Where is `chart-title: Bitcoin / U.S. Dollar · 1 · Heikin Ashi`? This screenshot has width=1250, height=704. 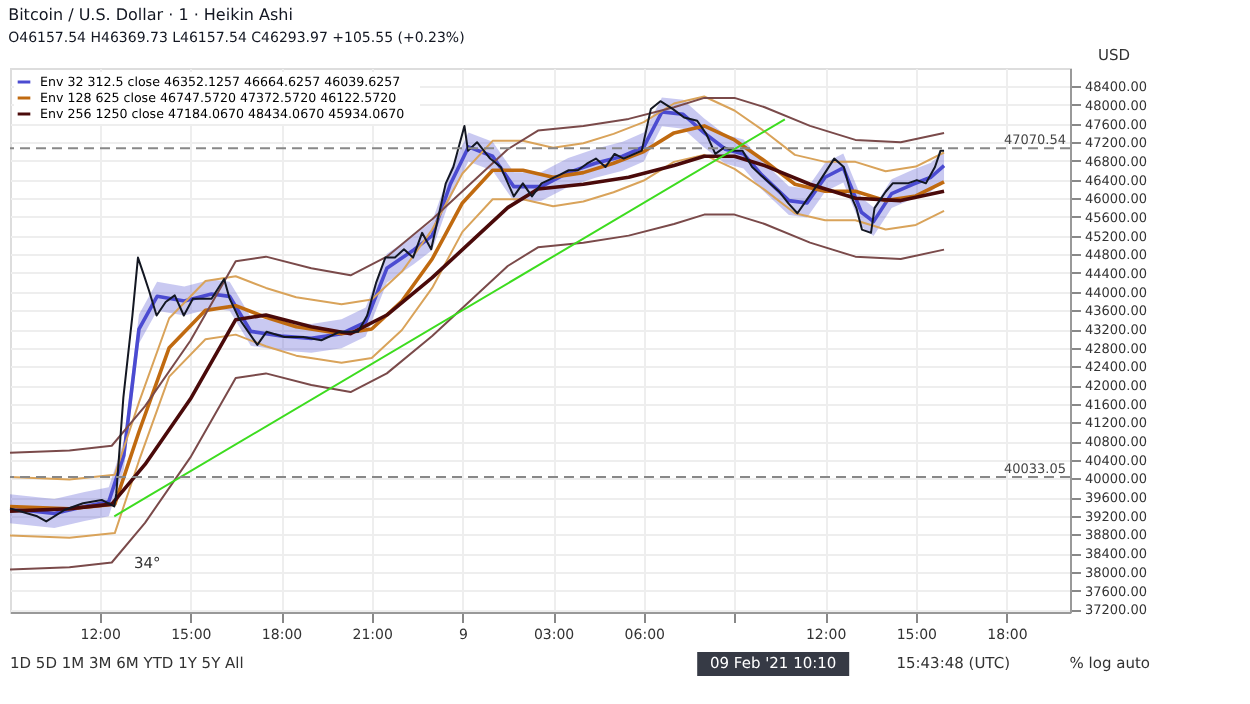 chart-title: Bitcoin / U.S. Dollar · 1 · Heikin Ashi is located at coordinates (150, 15).